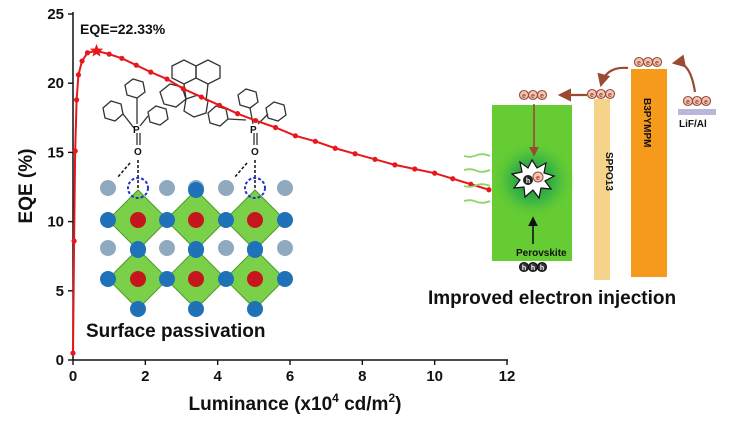 The width and height of the screenshot is (750, 426). What do you see at coordinates (295, 403) in the screenshot?
I see `x-axis-title: Luminance (x104 cd/m2)` at bounding box center [295, 403].